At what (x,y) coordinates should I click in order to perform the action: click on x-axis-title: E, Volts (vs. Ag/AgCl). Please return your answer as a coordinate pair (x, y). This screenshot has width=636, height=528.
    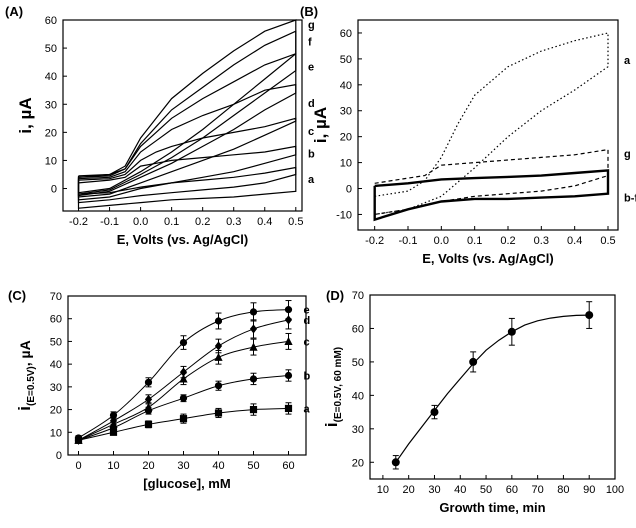
    Looking at the image, I should click on (182, 239).